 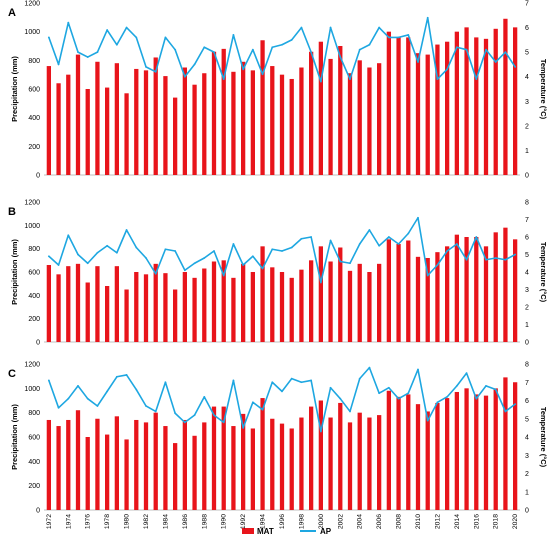 I want to click on x-tick-label: 2018, so click(x=496, y=521).